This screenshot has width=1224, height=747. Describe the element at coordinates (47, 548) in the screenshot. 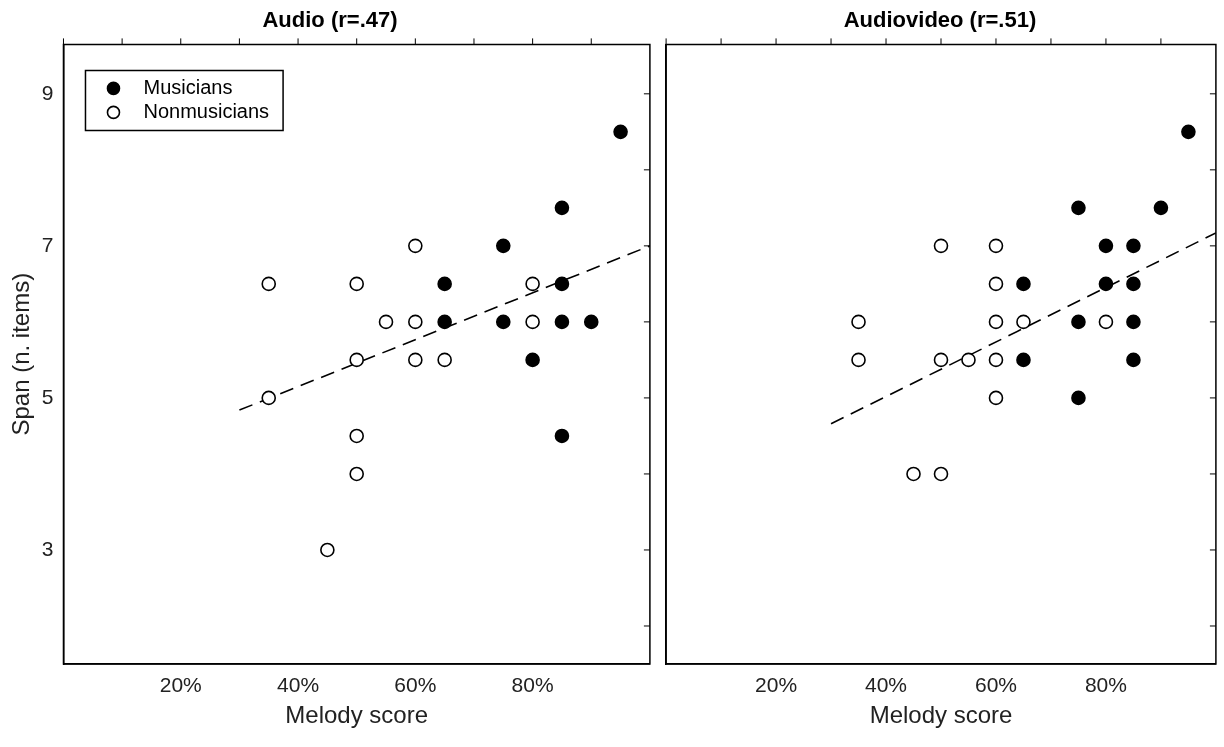

I see `y-tick-label: 3` at that location.